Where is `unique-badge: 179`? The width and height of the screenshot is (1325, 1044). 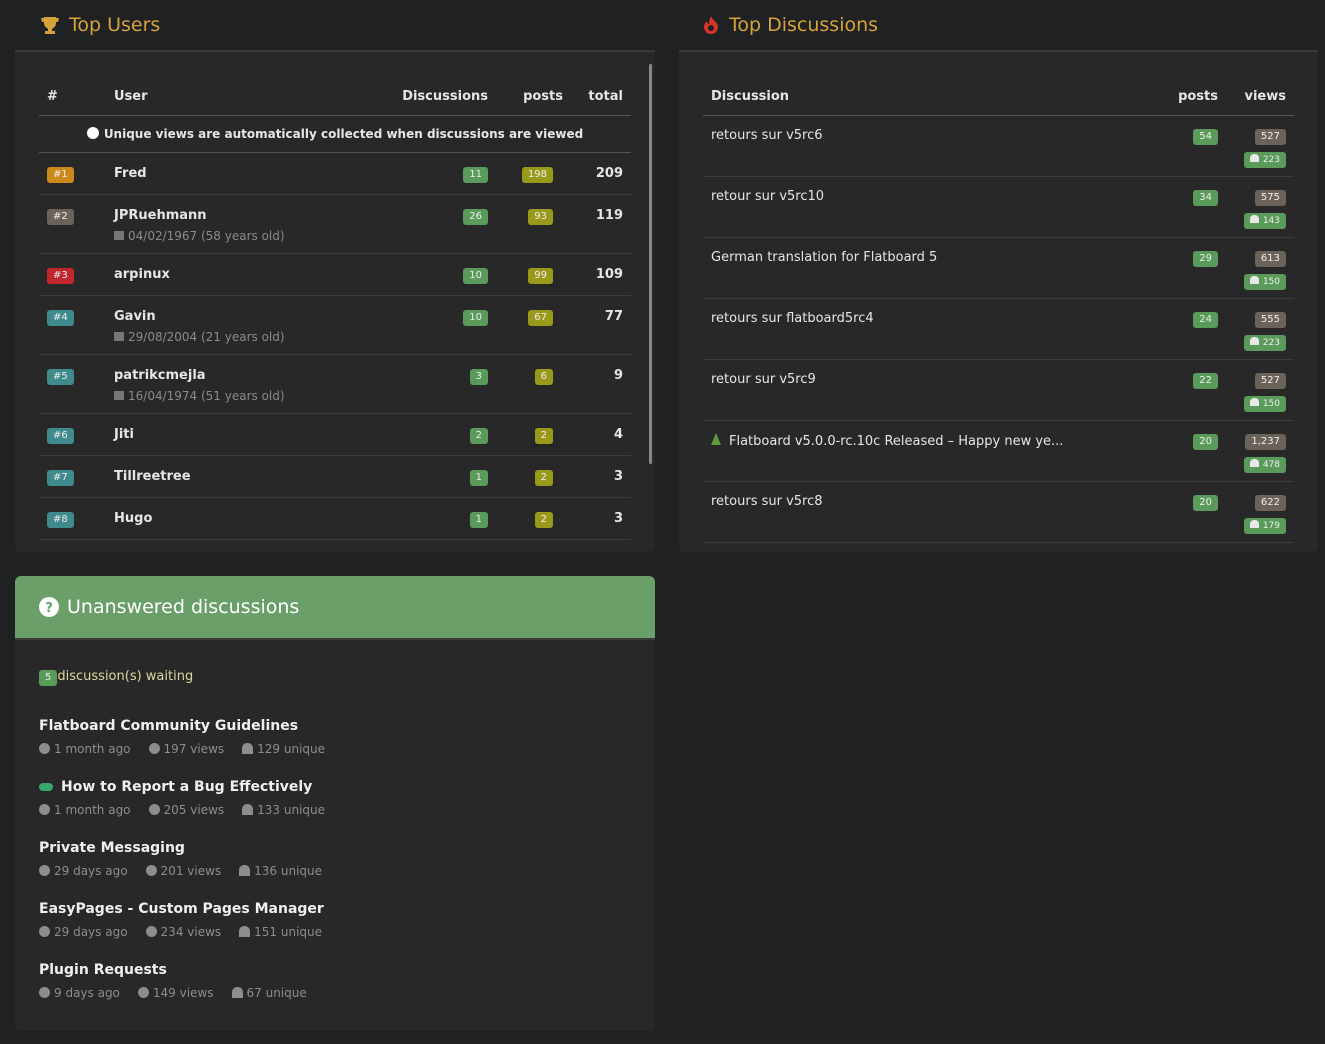 unique-badge: 179 is located at coordinates (1264, 526).